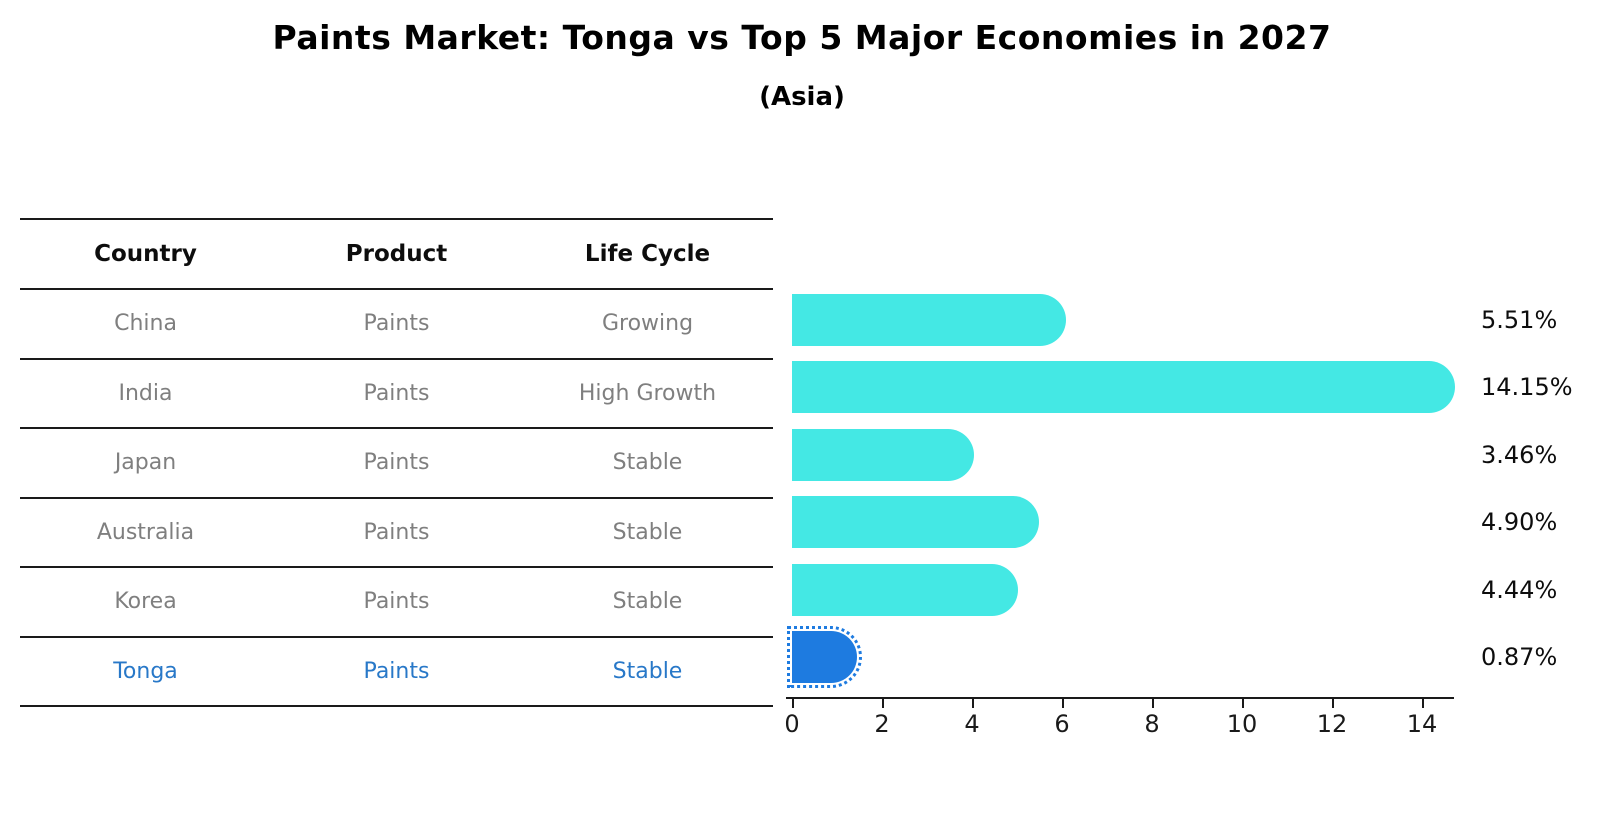 This screenshot has height=823, width=1604. I want to click on country-cell: Korea, so click(145, 602).